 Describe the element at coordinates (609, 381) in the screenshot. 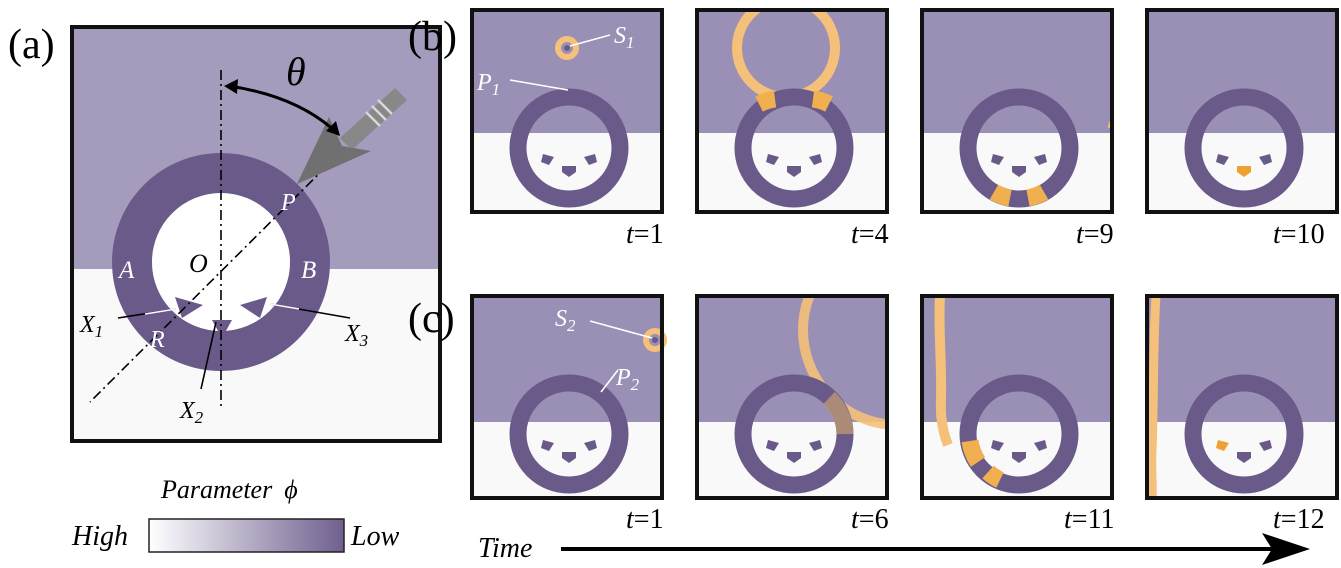

I see `path-P2-leader` at that location.